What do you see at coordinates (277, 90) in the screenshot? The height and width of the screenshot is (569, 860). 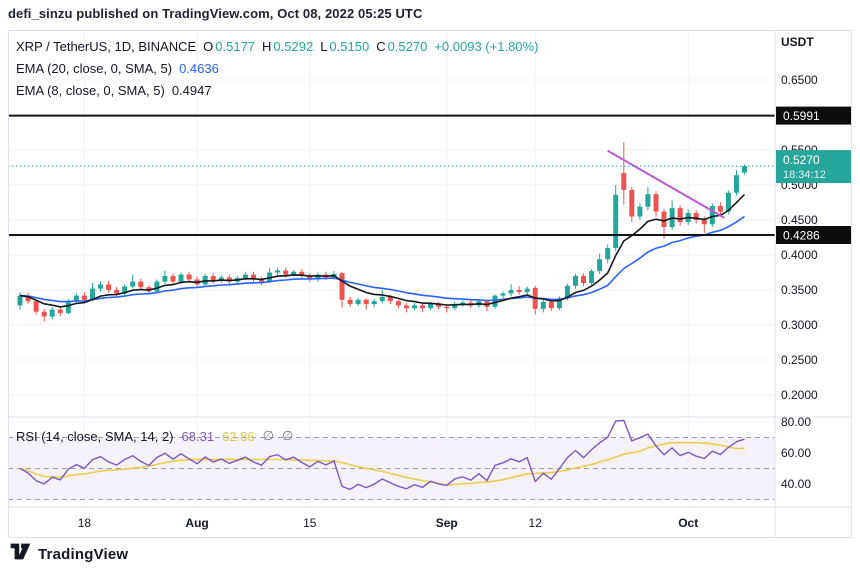 I see `ema8-row: EMA (8, close, 0, SMA, 5) 0.4947` at bounding box center [277, 90].